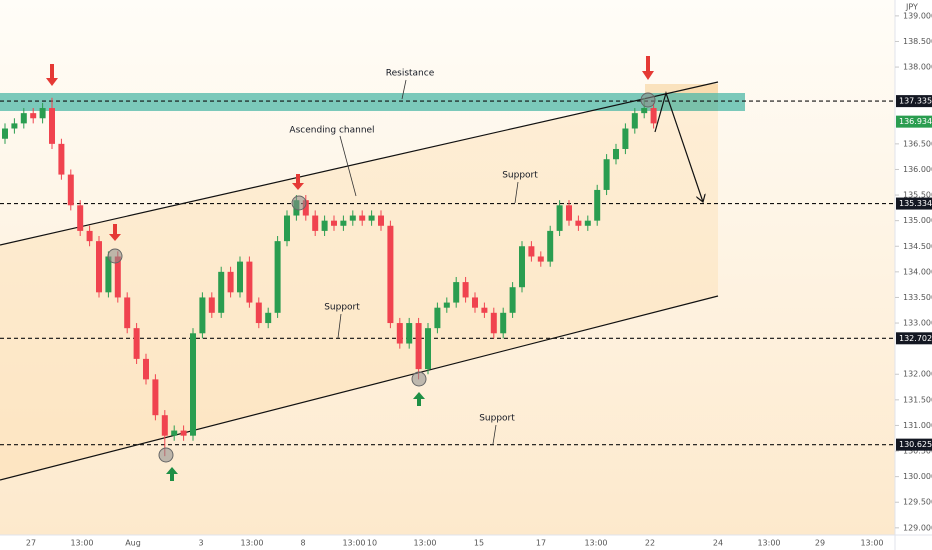  Describe the element at coordinates (917, 246) in the screenshot. I see `y-tick-label: 134.500` at that location.